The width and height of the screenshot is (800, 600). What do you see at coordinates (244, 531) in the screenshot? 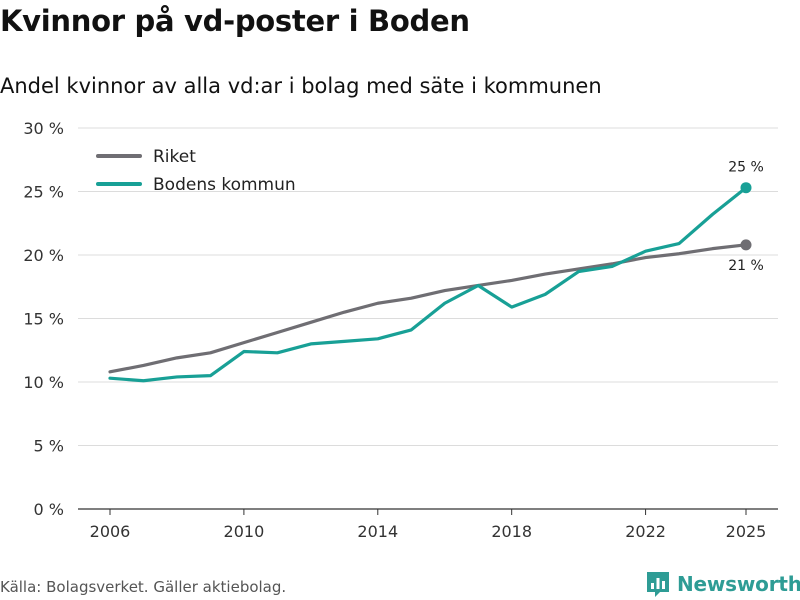
I see `x-tick-label: 2010` at bounding box center [244, 531].